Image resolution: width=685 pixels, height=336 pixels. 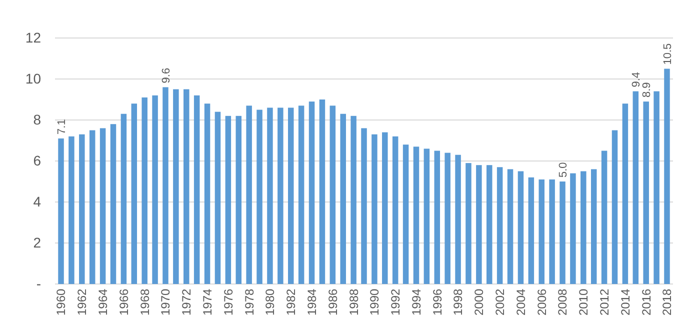 I want to click on x-tick-label: 1960, so click(x=61, y=302).